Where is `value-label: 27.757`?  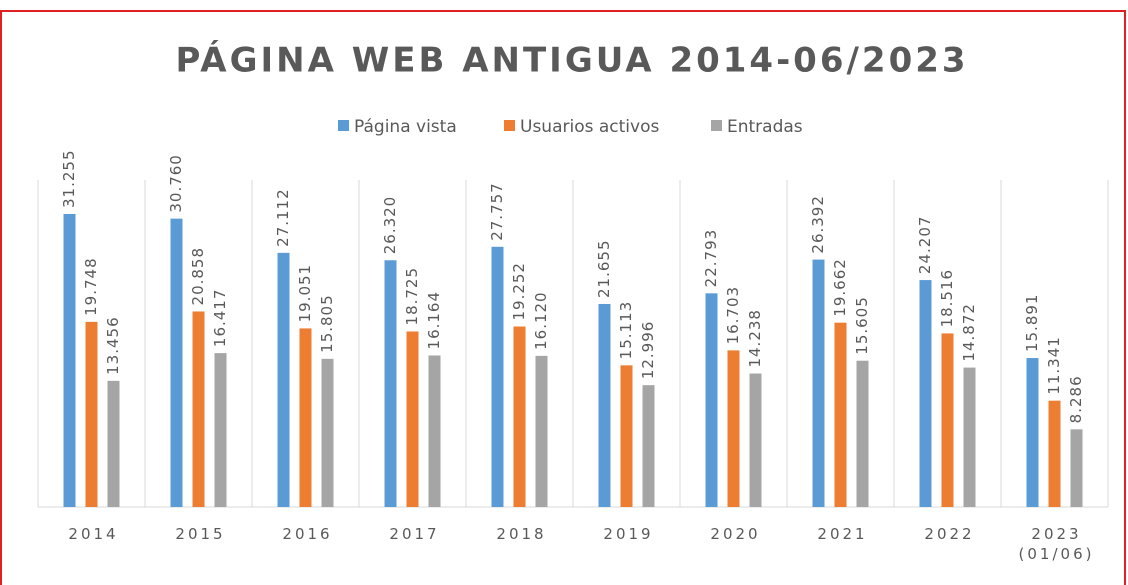 value-label: 27.757 is located at coordinates (497, 211).